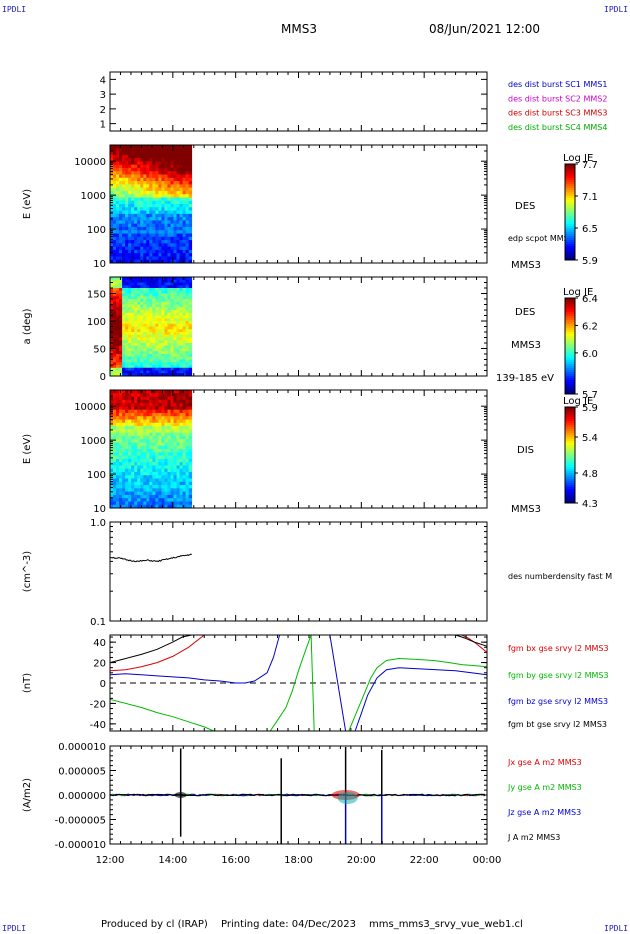 The image size is (630, 934). Describe the element at coordinates (172, 860) in the screenshot. I see `time-tick-label: 14:00` at that location.